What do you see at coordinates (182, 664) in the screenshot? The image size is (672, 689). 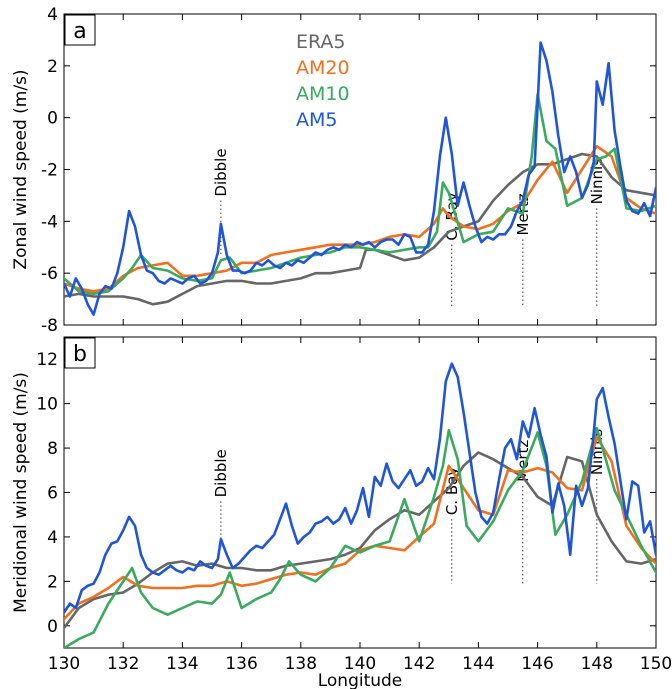 I see `x-tick-label: 134` at bounding box center [182, 664].